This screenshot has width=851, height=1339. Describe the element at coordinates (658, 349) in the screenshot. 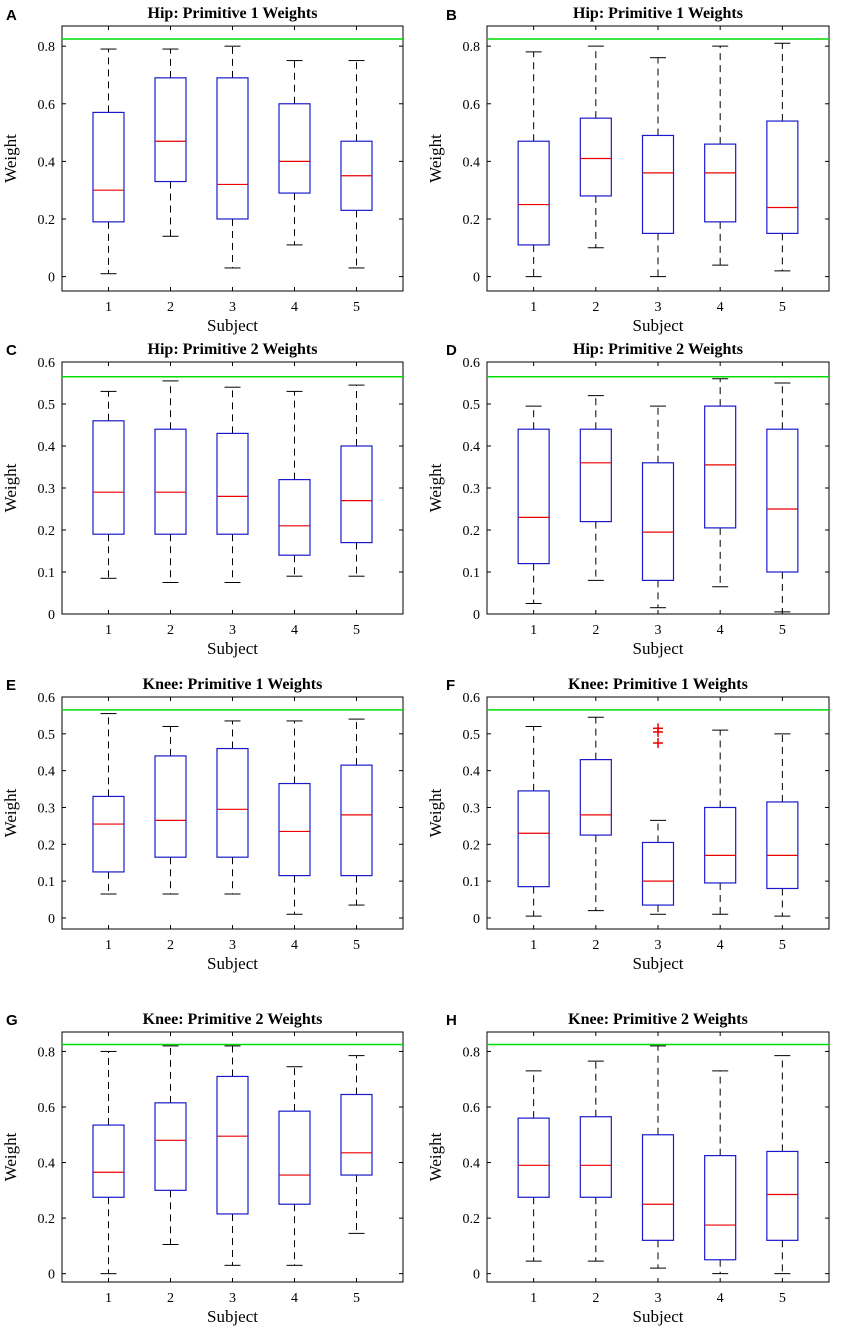

I see `chart-title: Hip: Primitive 2 Weights` at that location.